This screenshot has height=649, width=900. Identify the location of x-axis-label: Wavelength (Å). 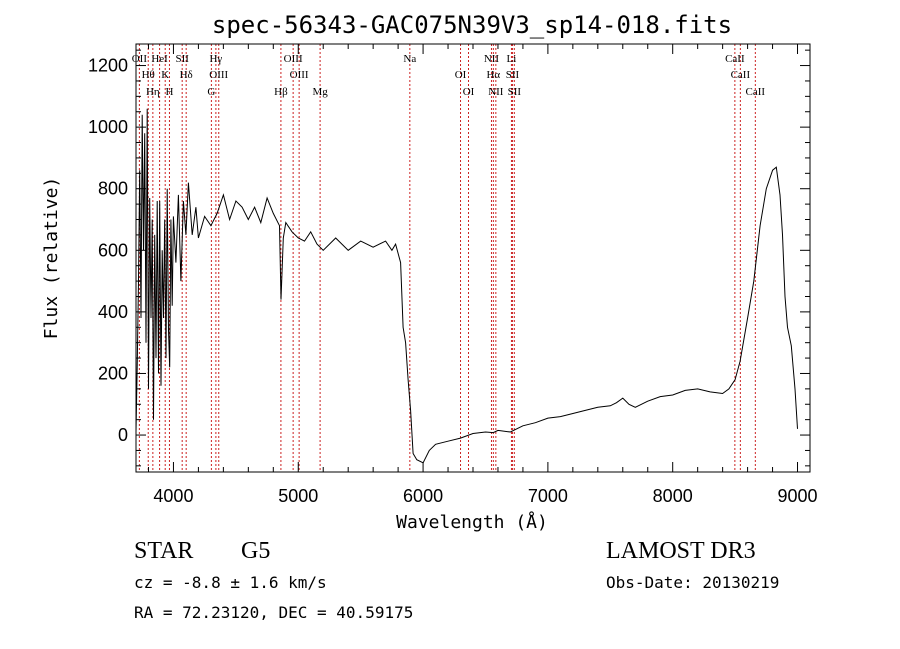
(472, 522).